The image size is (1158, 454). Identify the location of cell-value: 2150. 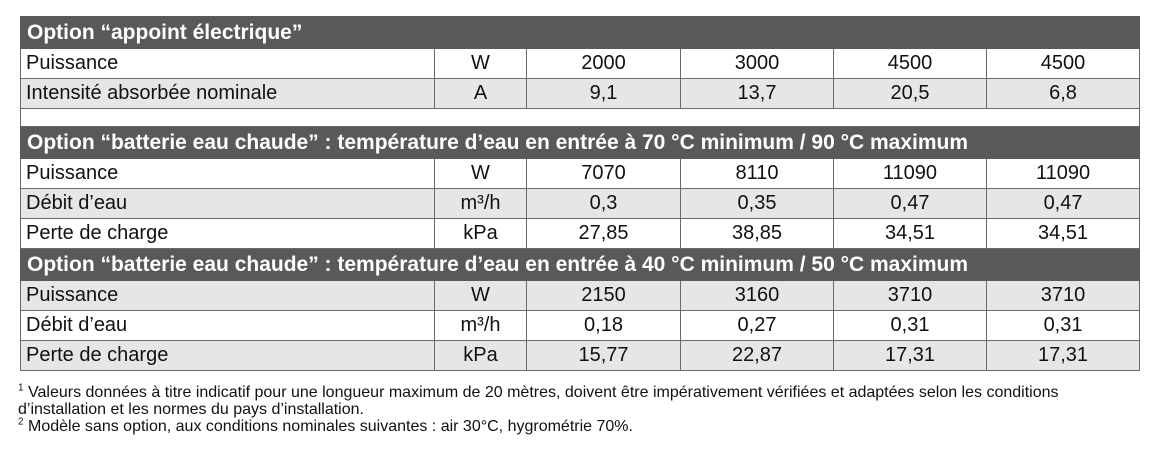
(603, 295).